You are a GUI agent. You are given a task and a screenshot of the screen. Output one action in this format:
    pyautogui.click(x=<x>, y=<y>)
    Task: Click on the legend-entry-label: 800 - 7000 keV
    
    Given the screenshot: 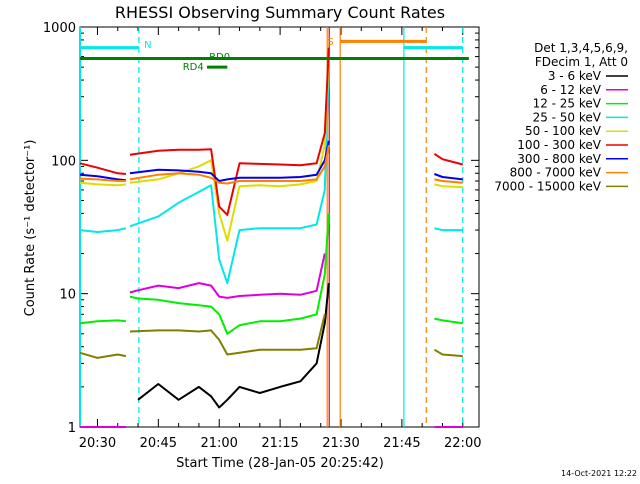 What is the action you would take?
    pyautogui.click(x=556, y=173)
    